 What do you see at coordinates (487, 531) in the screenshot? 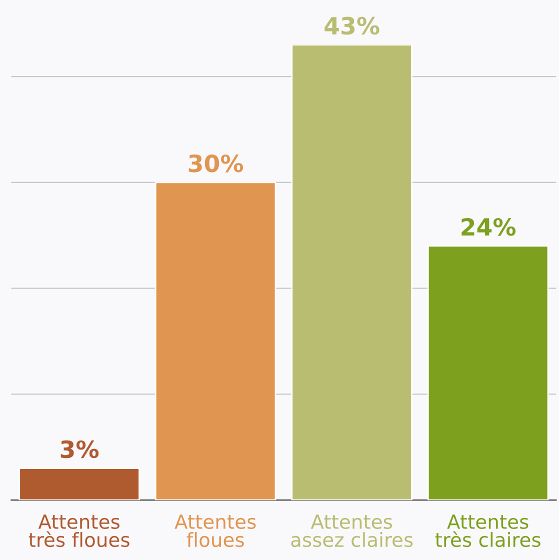
I see `x-tick-label: Attentes très claires` at bounding box center [487, 531].